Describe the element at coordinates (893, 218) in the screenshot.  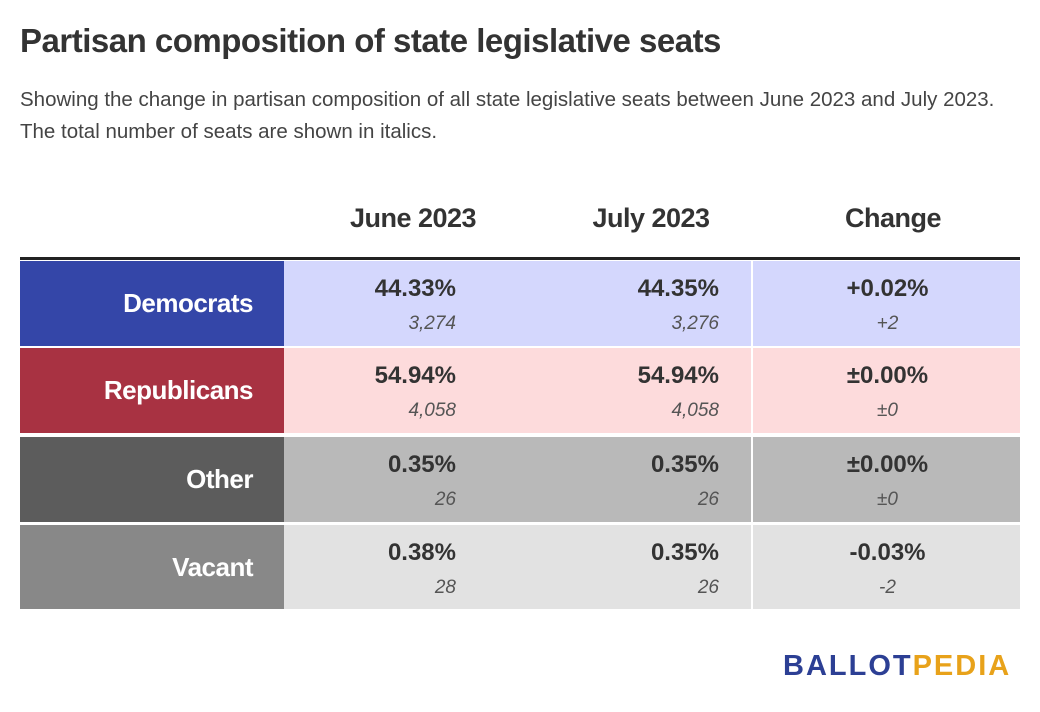
I see `column-header: Change` at that location.